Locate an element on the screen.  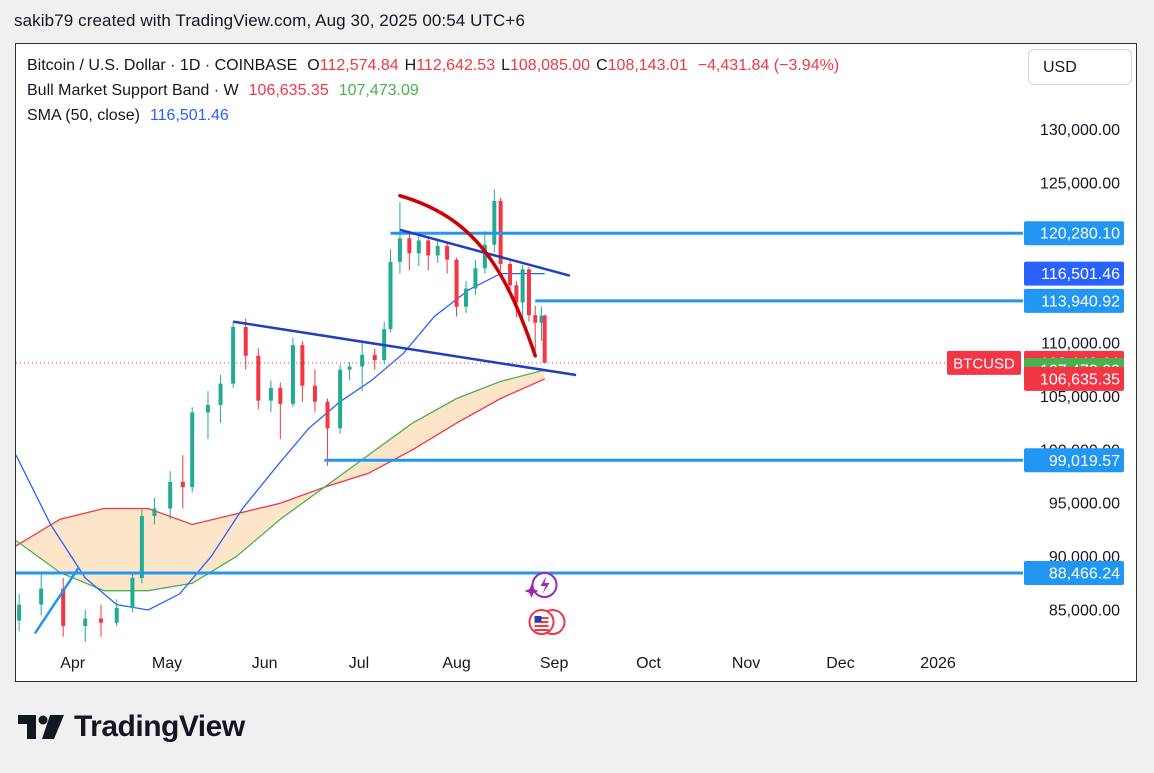
flag-canton is located at coordinates (538, 619).